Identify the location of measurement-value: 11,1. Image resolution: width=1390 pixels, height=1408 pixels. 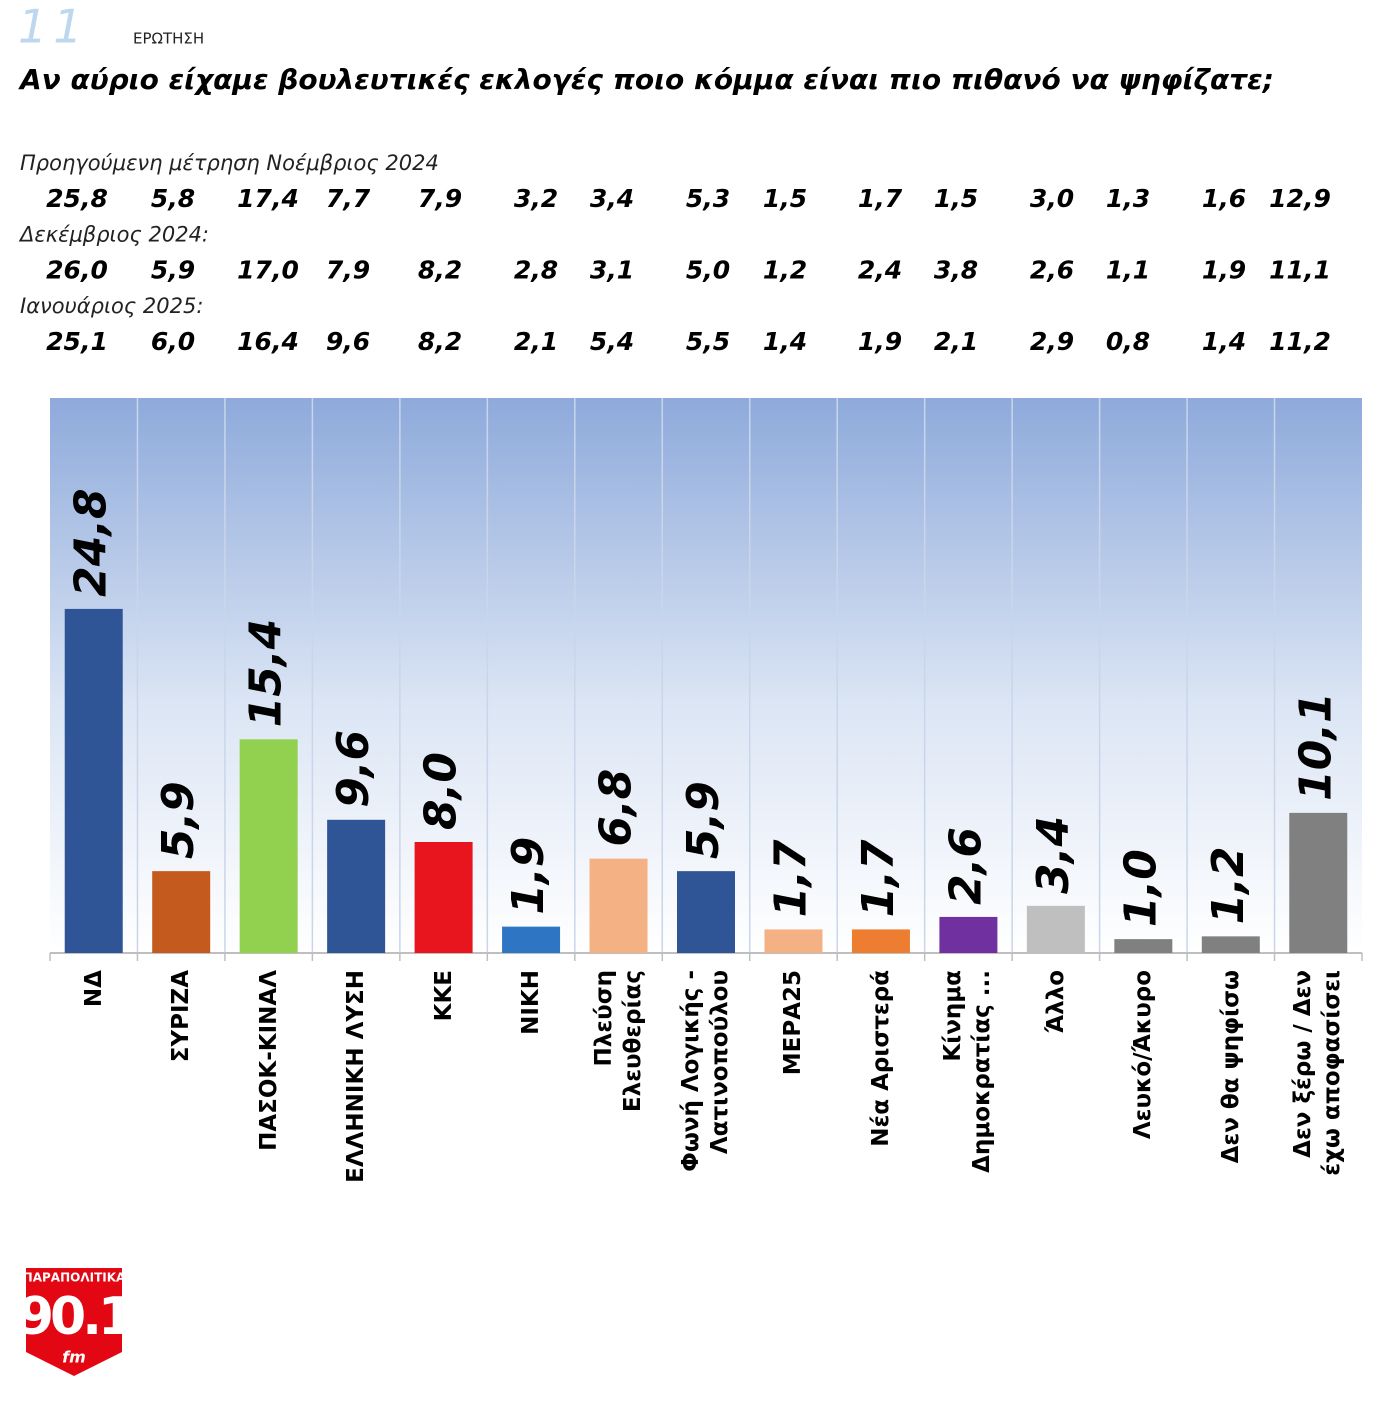
(1300, 270).